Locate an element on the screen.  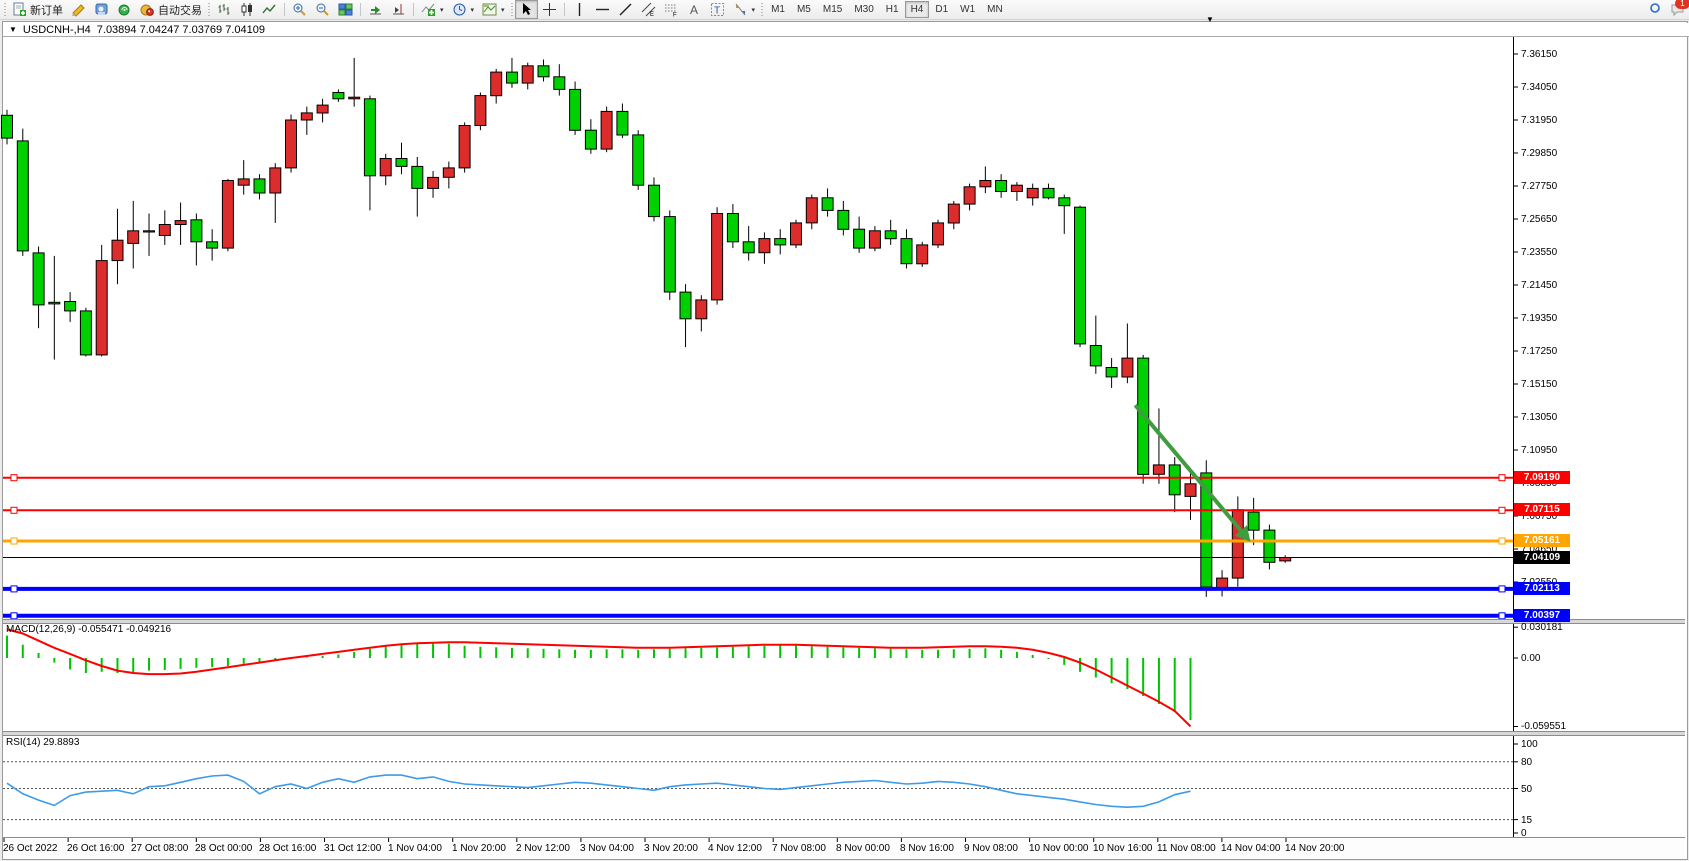
autotrading-button: 自动交易 is located at coordinates (171, 9).